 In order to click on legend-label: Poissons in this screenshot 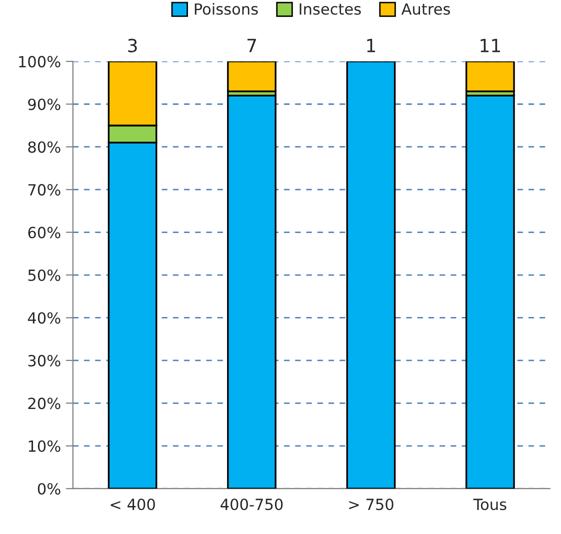, I will do `click(226, 8)`.